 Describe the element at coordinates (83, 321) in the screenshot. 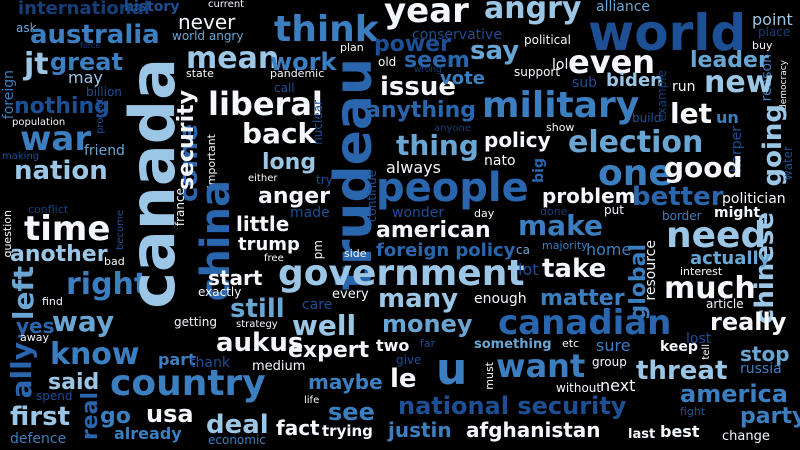

I see `word-way: way` at that location.